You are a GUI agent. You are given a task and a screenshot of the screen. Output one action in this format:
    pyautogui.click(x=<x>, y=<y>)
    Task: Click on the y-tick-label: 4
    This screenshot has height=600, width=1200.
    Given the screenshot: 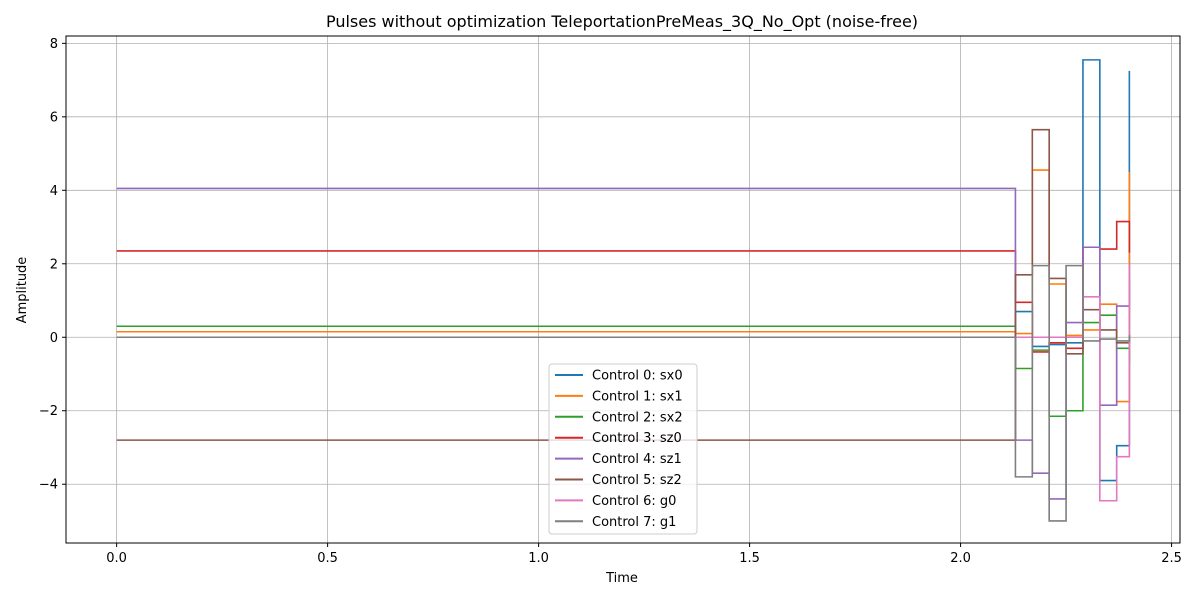 What is the action you would take?
    pyautogui.click(x=54, y=191)
    